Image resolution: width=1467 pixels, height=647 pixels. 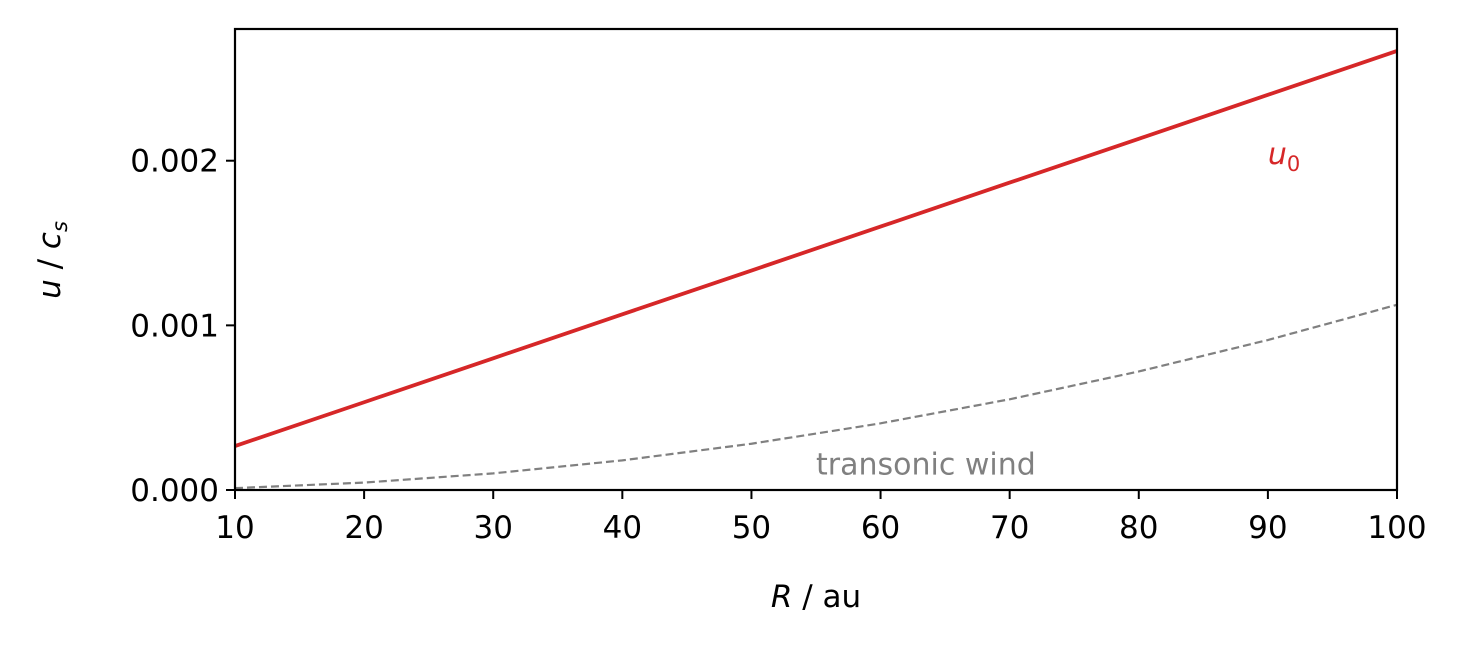 I want to click on annotation-sub: 0, so click(x=1293, y=164).